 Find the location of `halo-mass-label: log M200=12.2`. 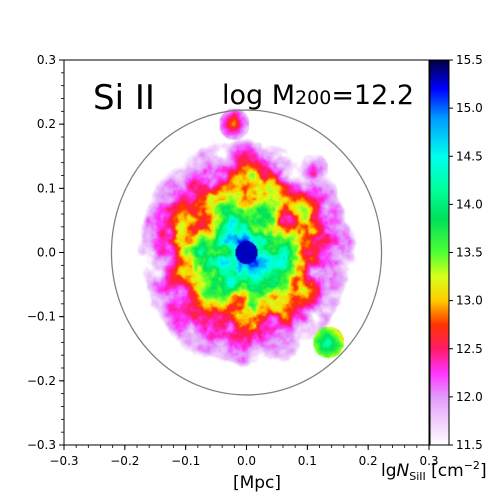

halo-mass-label: log M200=12.2 is located at coordinates (318, 95).